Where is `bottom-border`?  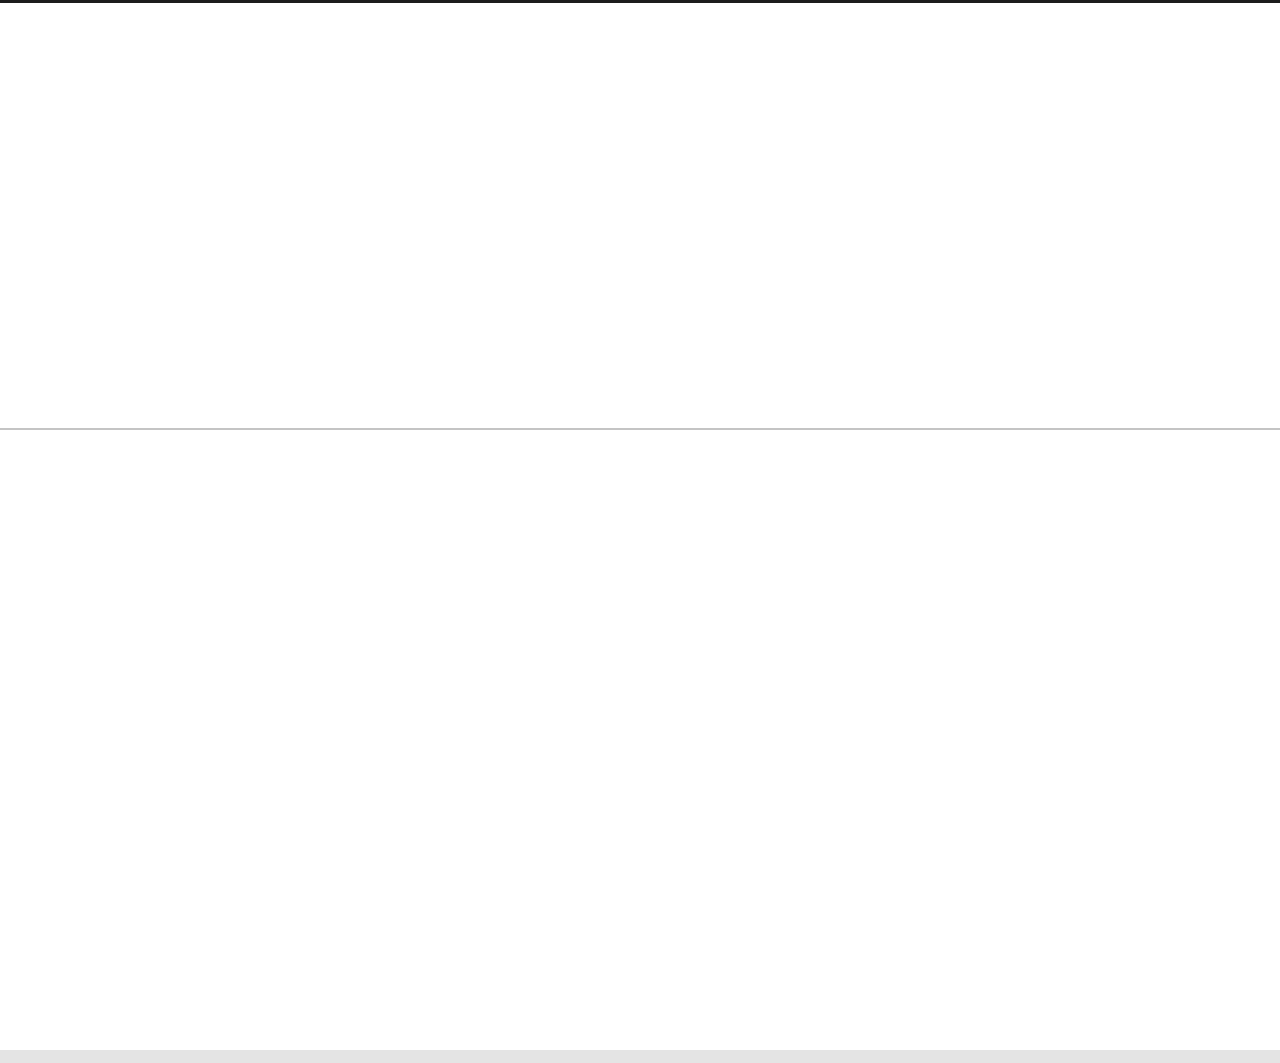 bottom-border is located at coordinates (640, 1056).